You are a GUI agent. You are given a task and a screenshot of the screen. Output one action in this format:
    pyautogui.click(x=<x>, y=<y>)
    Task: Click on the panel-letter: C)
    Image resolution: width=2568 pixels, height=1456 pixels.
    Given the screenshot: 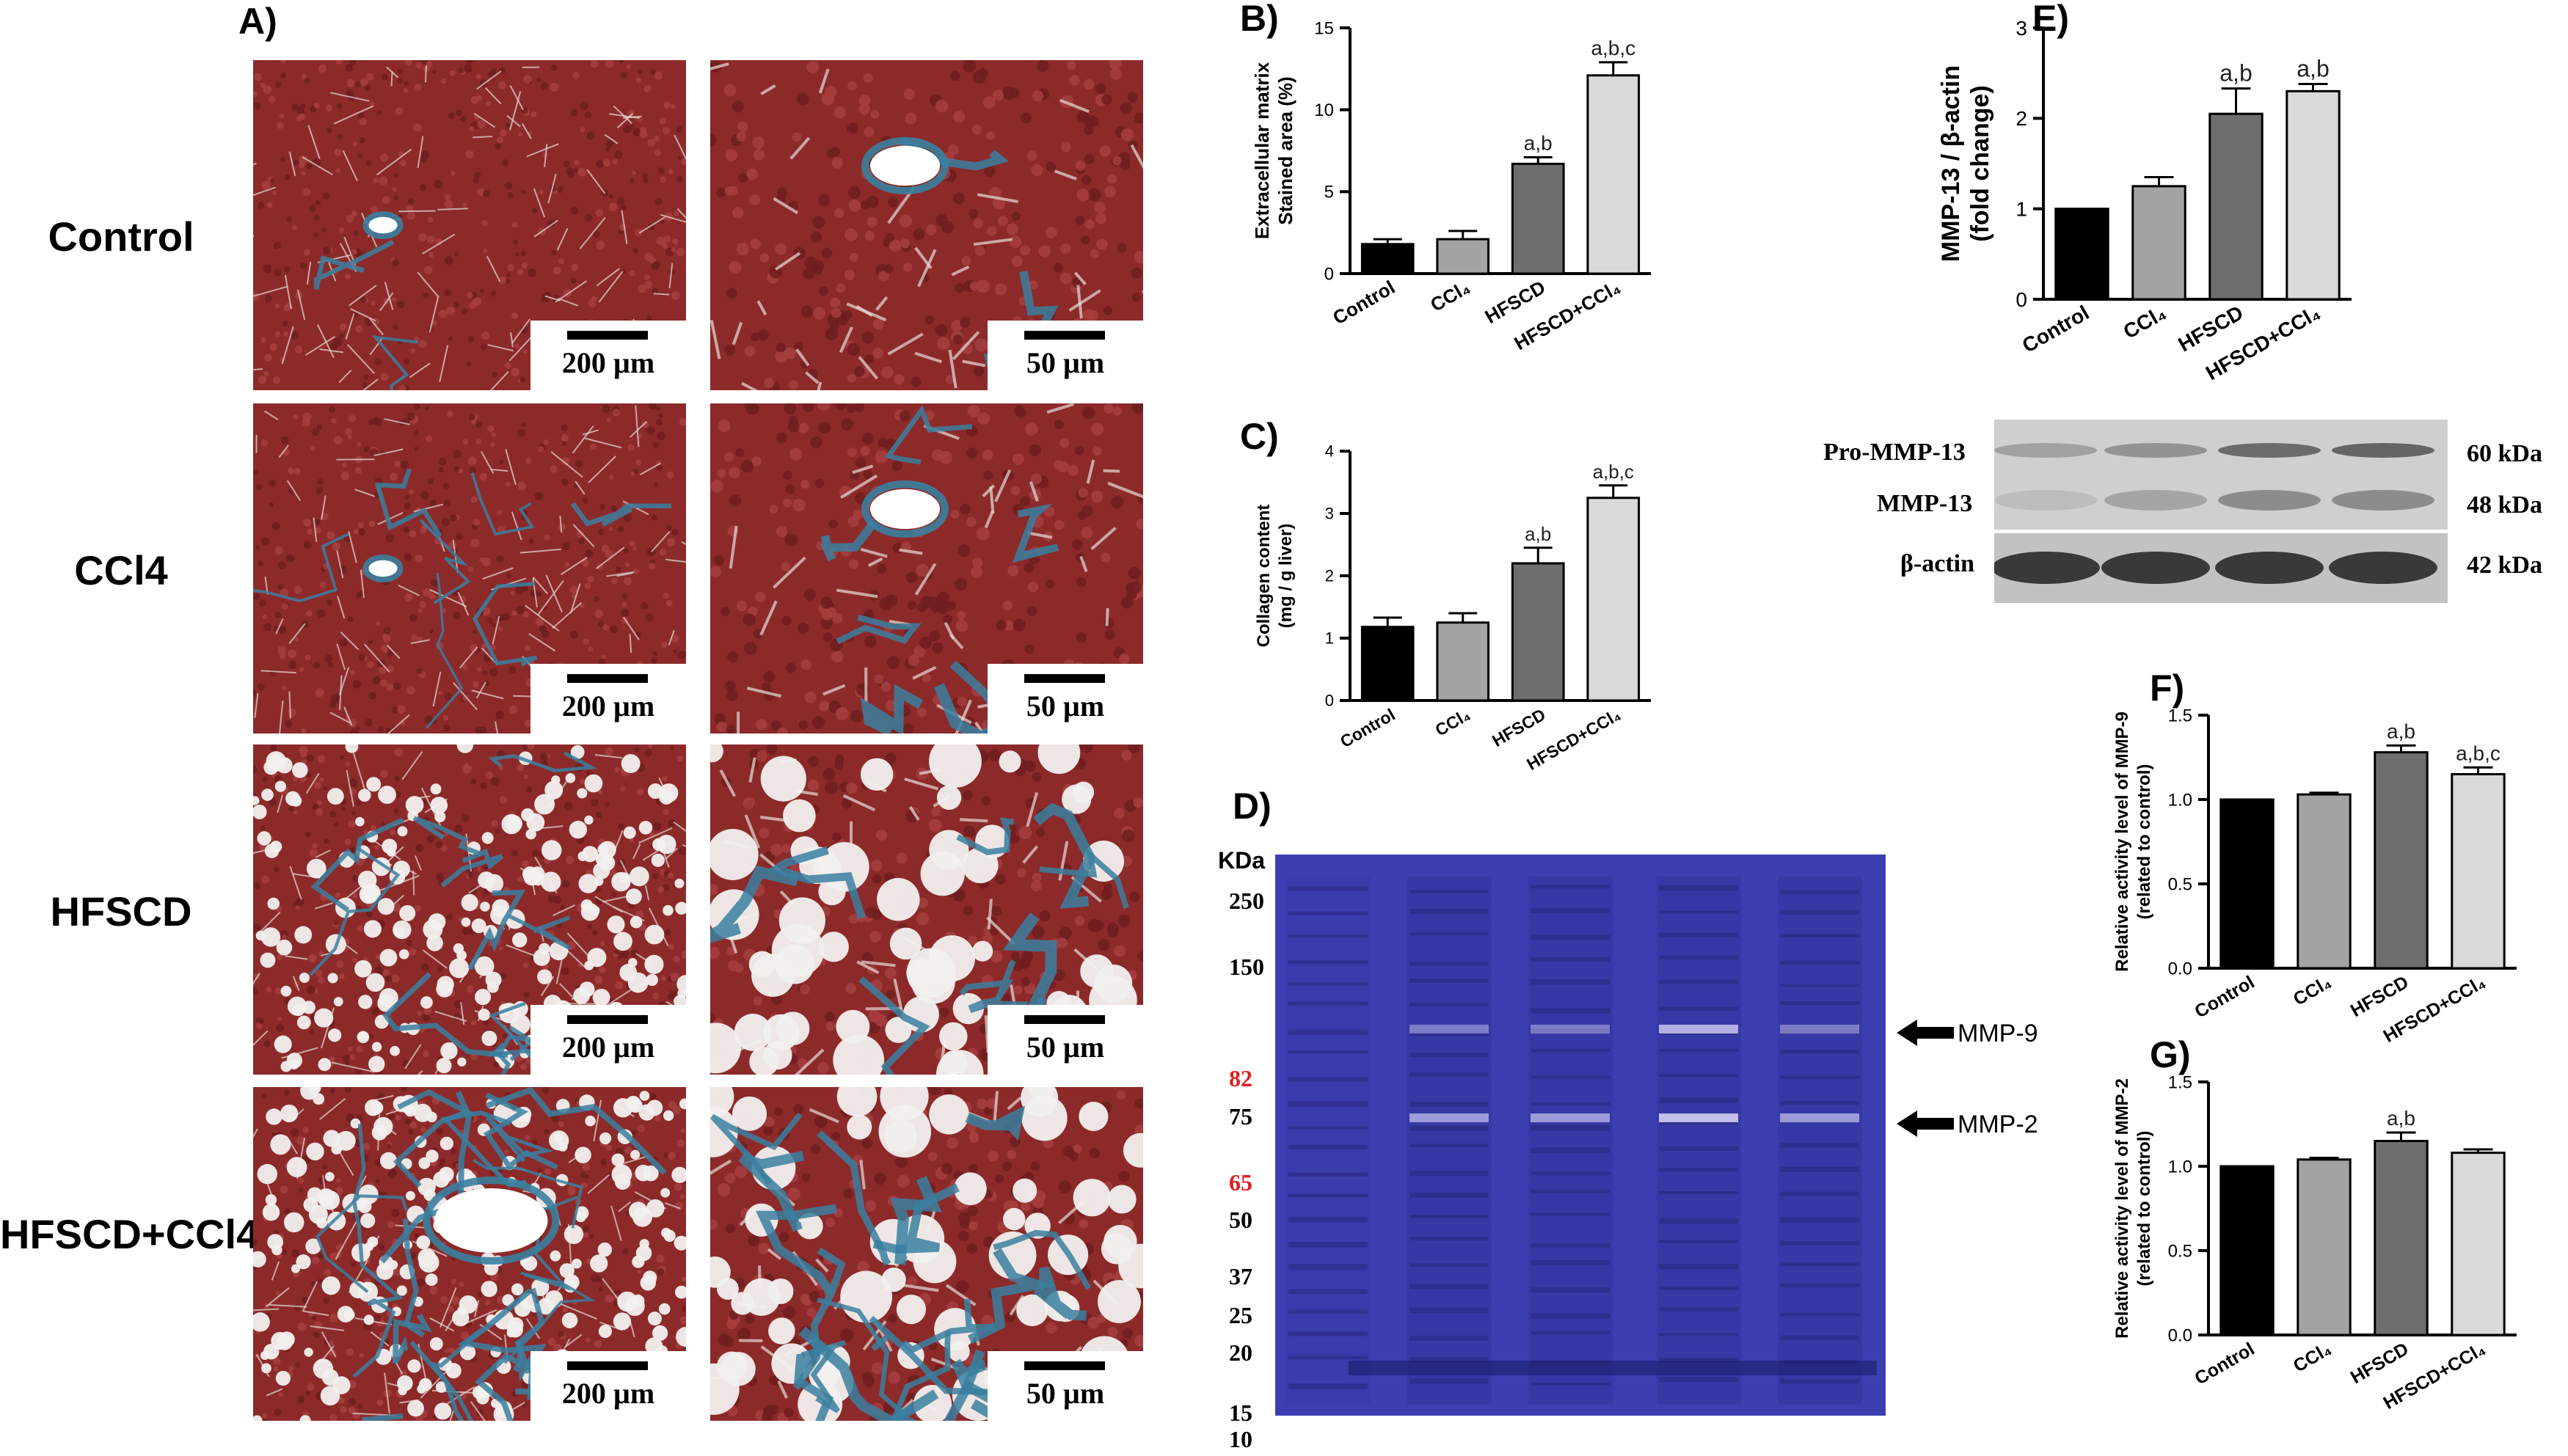 What is the action you would take?
    pyautogui.click(x=1259, y=437)
    